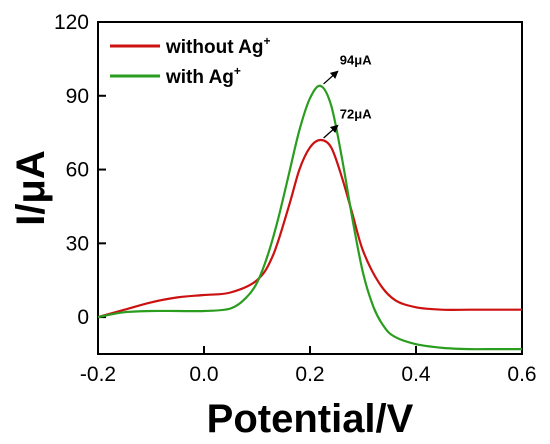 The image size is (550, 444). I want to click on x-tick-label: 0.6, so click(521, 374).